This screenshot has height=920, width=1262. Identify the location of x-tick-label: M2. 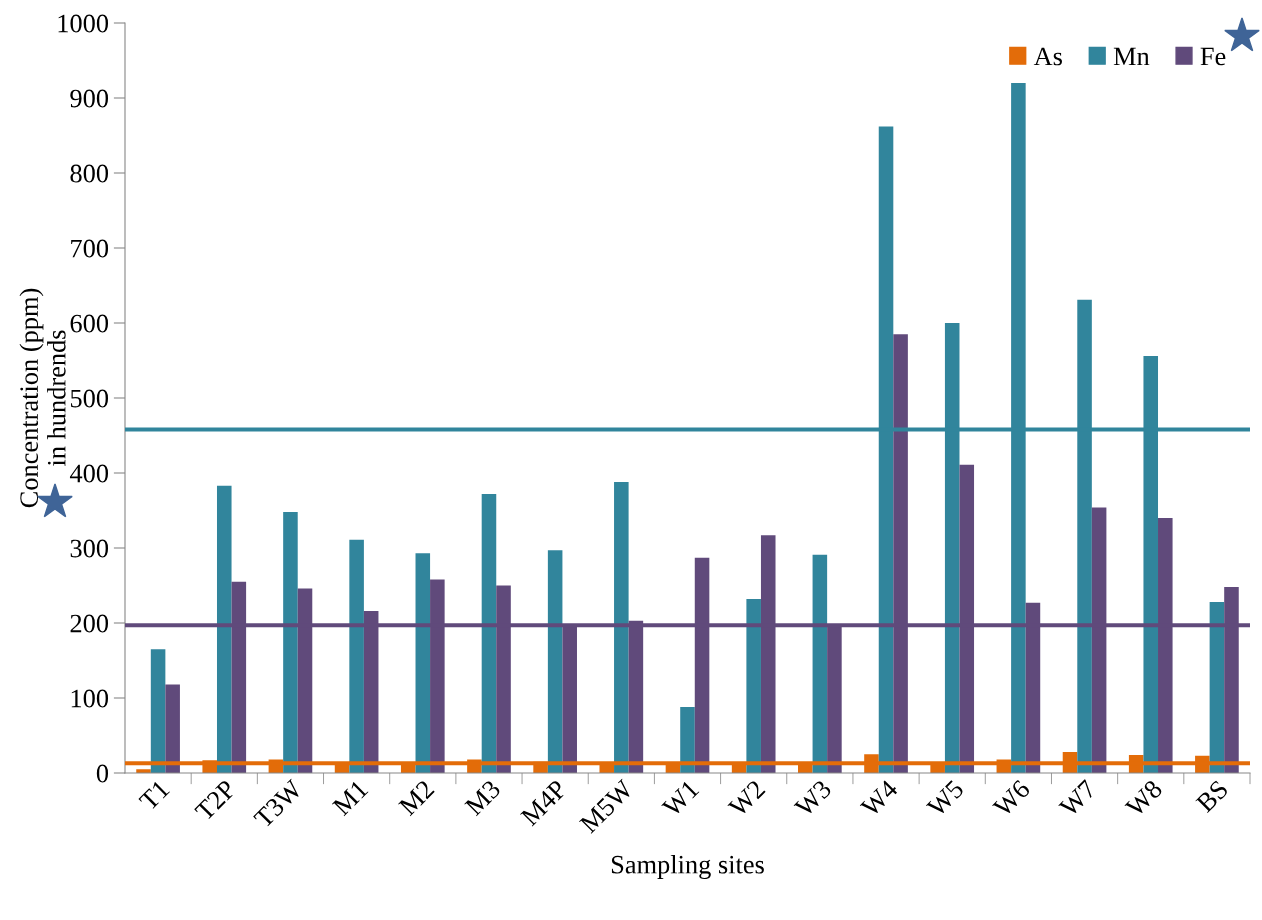
(416, 798).